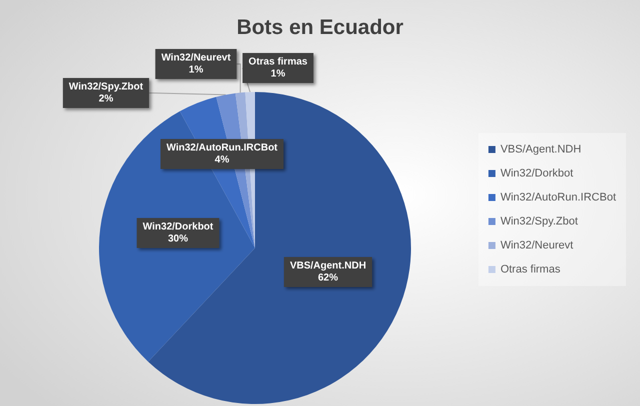 This screenshot has height=406, width=640. I want to click on data-label: 4%, so click(222, 160).